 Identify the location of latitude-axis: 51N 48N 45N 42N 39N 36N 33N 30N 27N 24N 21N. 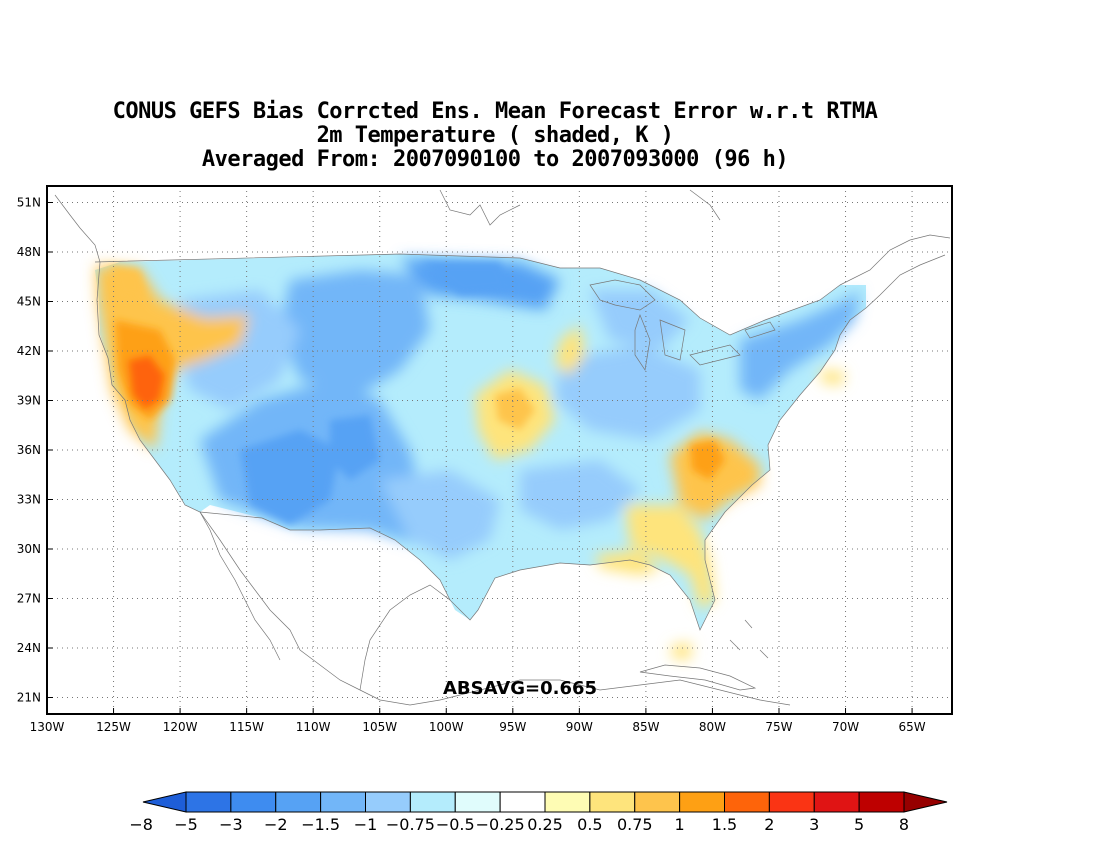
(35, 450).